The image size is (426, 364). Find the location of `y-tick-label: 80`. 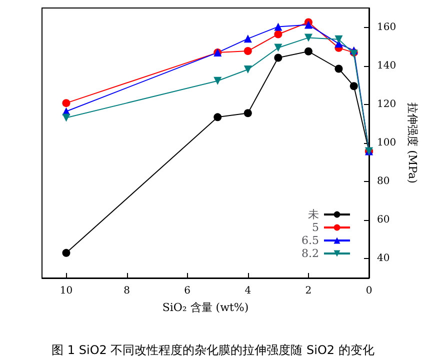

y-tick-label: 80 is located at coordinates (383, 182).